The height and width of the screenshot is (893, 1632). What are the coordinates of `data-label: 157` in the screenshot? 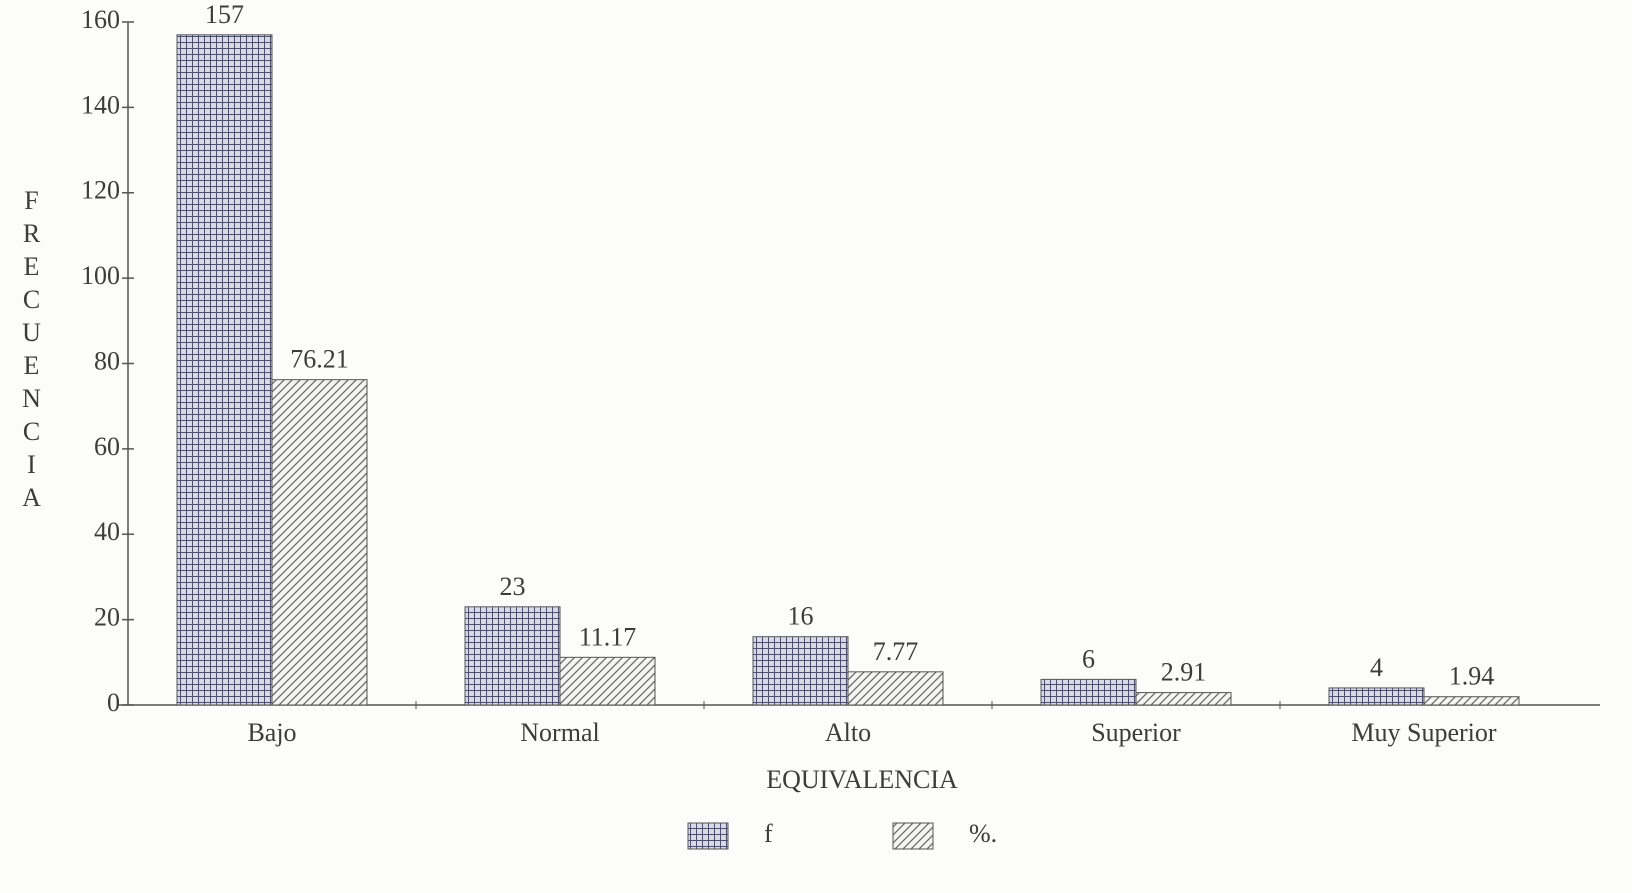 It's located at (224, 14).